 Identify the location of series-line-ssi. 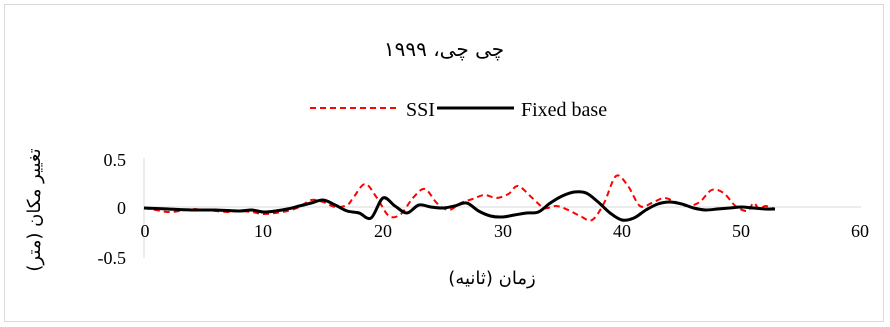
(459, 198).